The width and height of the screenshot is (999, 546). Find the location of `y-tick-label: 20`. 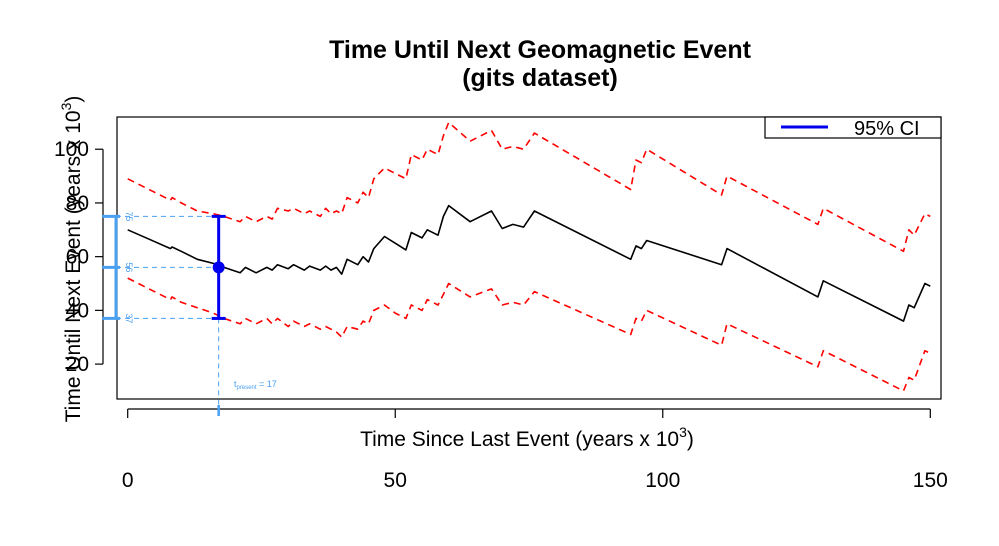

y-tick-label: 20 is located at coordinates (77, 364).